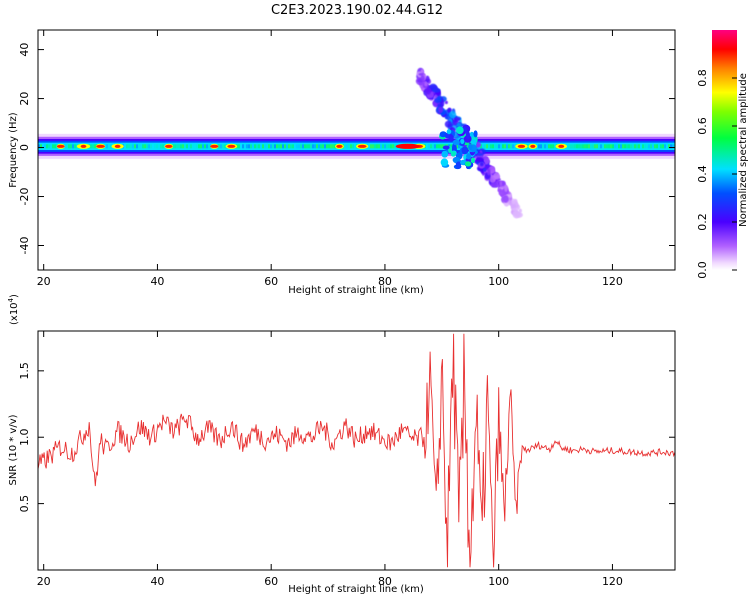 The width and height of the screenshot is (750, 600). Describe the element at coordinates (157, 281) in the screenshot. I see `spectrogram-xtick-label: 40` at that location.